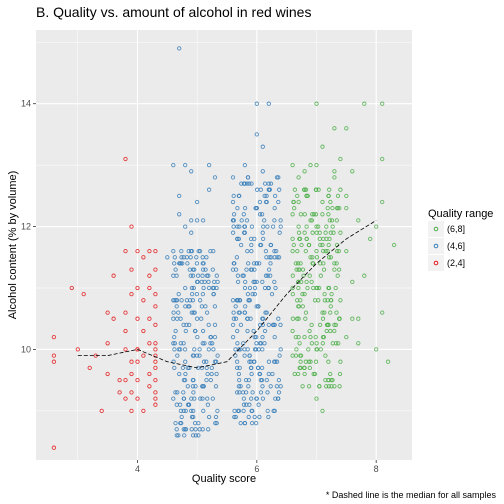 Image resolution: width=504 pixels, height=504 pixels. I want to click on x-tick-label: 6, so click(256, 469).